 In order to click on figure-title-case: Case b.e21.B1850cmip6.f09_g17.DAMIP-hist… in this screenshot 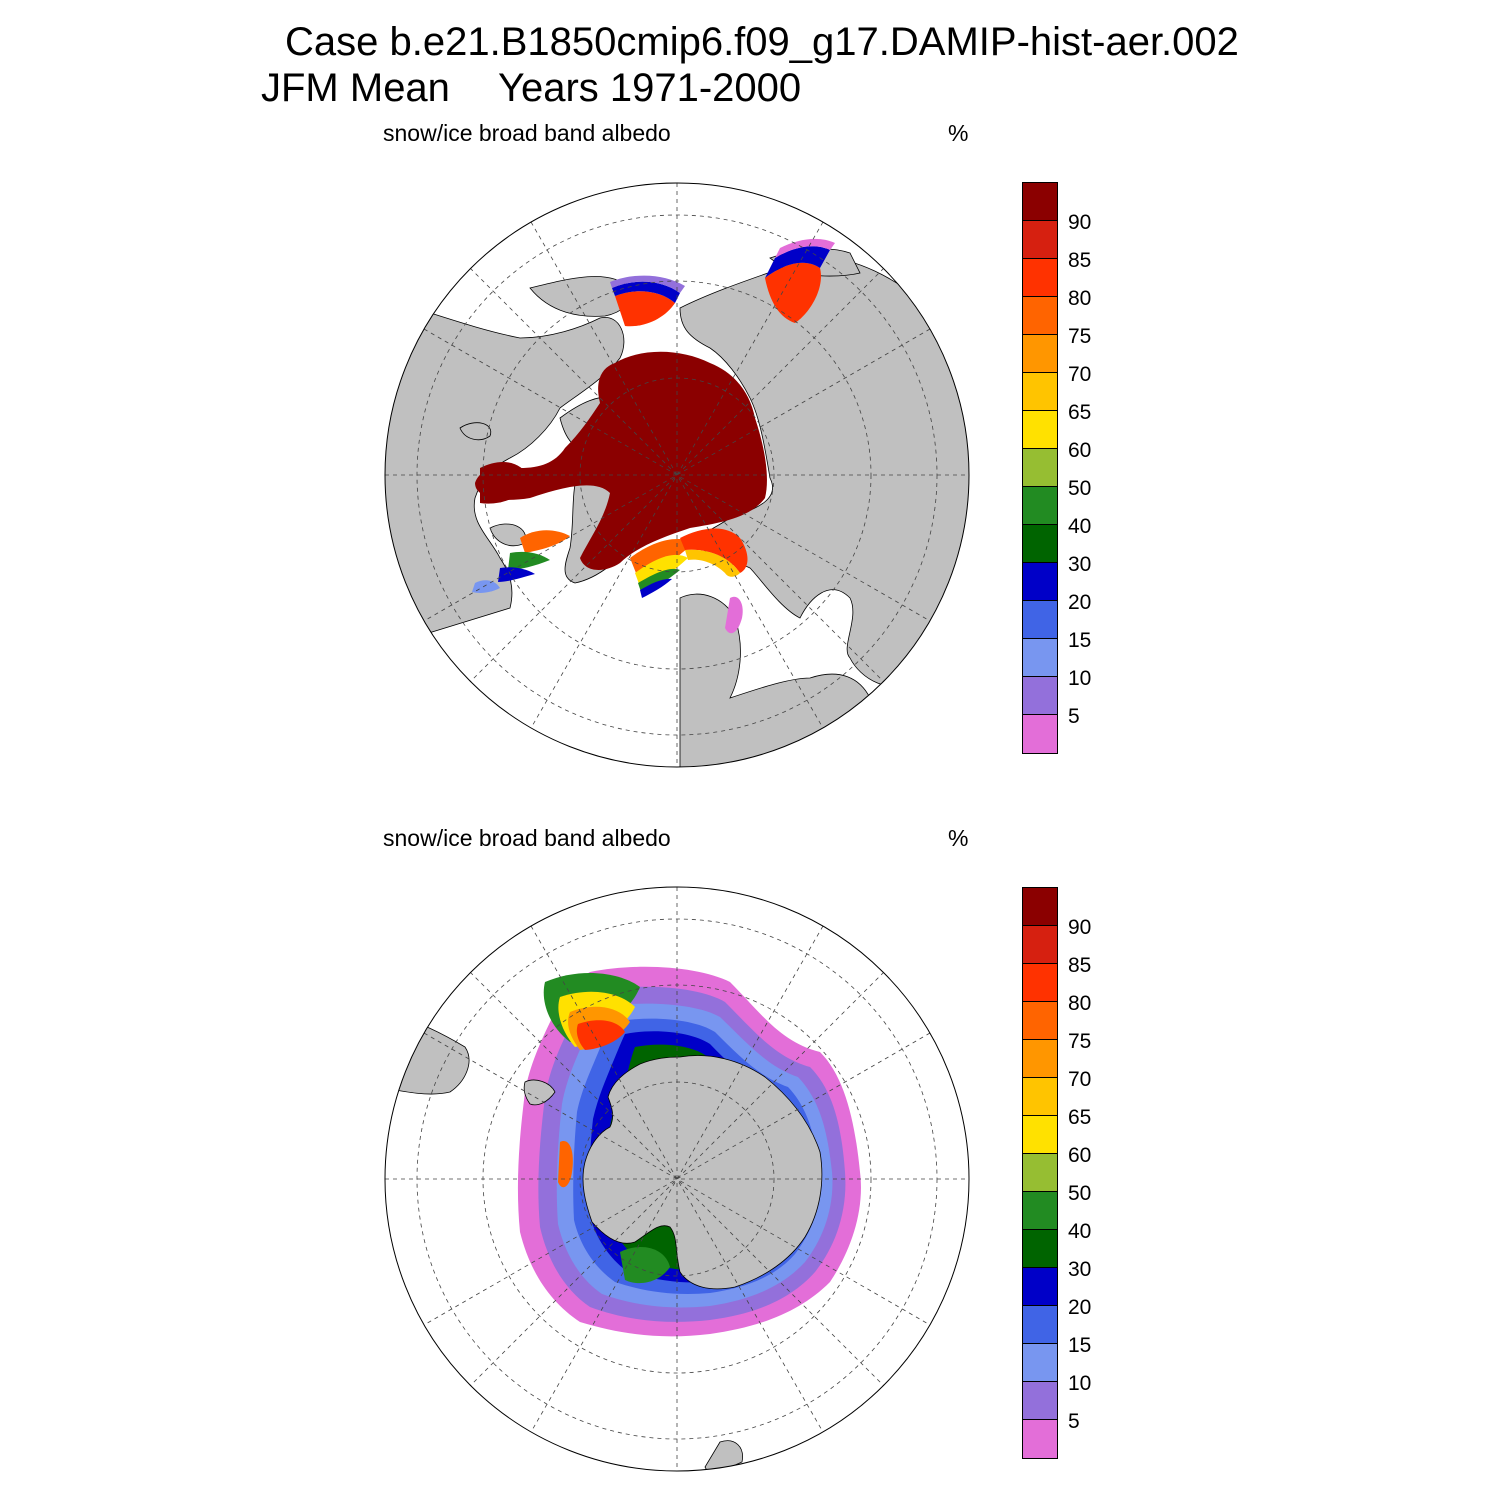, I will do `click(762, 42)`.